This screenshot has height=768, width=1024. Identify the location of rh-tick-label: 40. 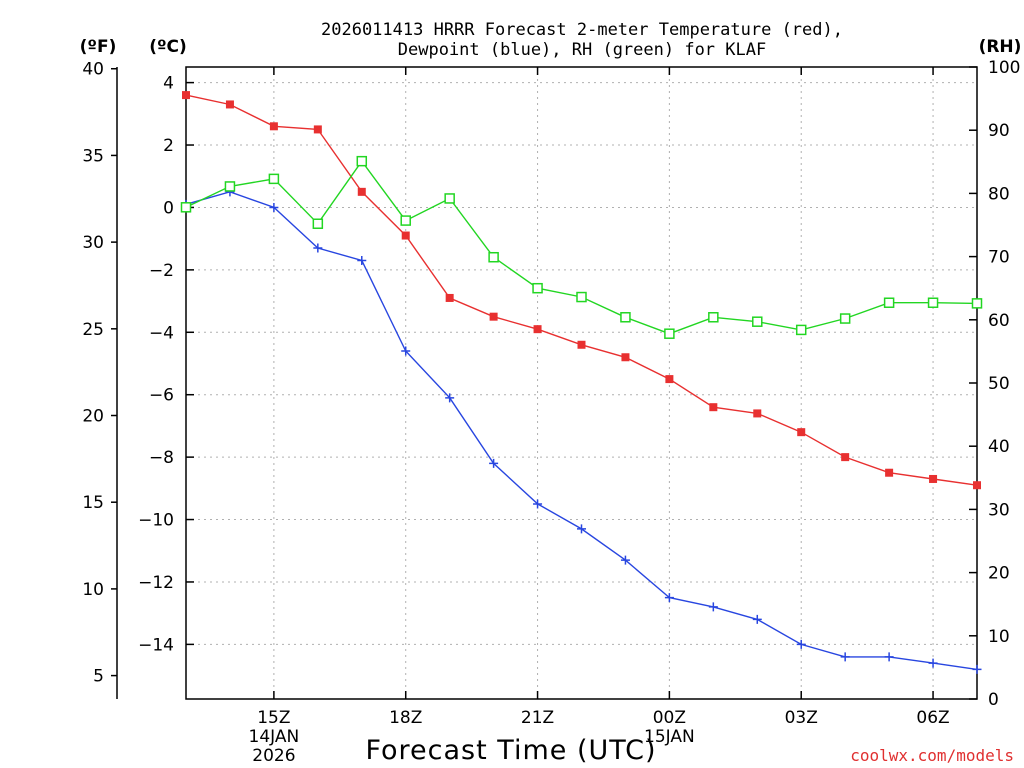
(999, 447).